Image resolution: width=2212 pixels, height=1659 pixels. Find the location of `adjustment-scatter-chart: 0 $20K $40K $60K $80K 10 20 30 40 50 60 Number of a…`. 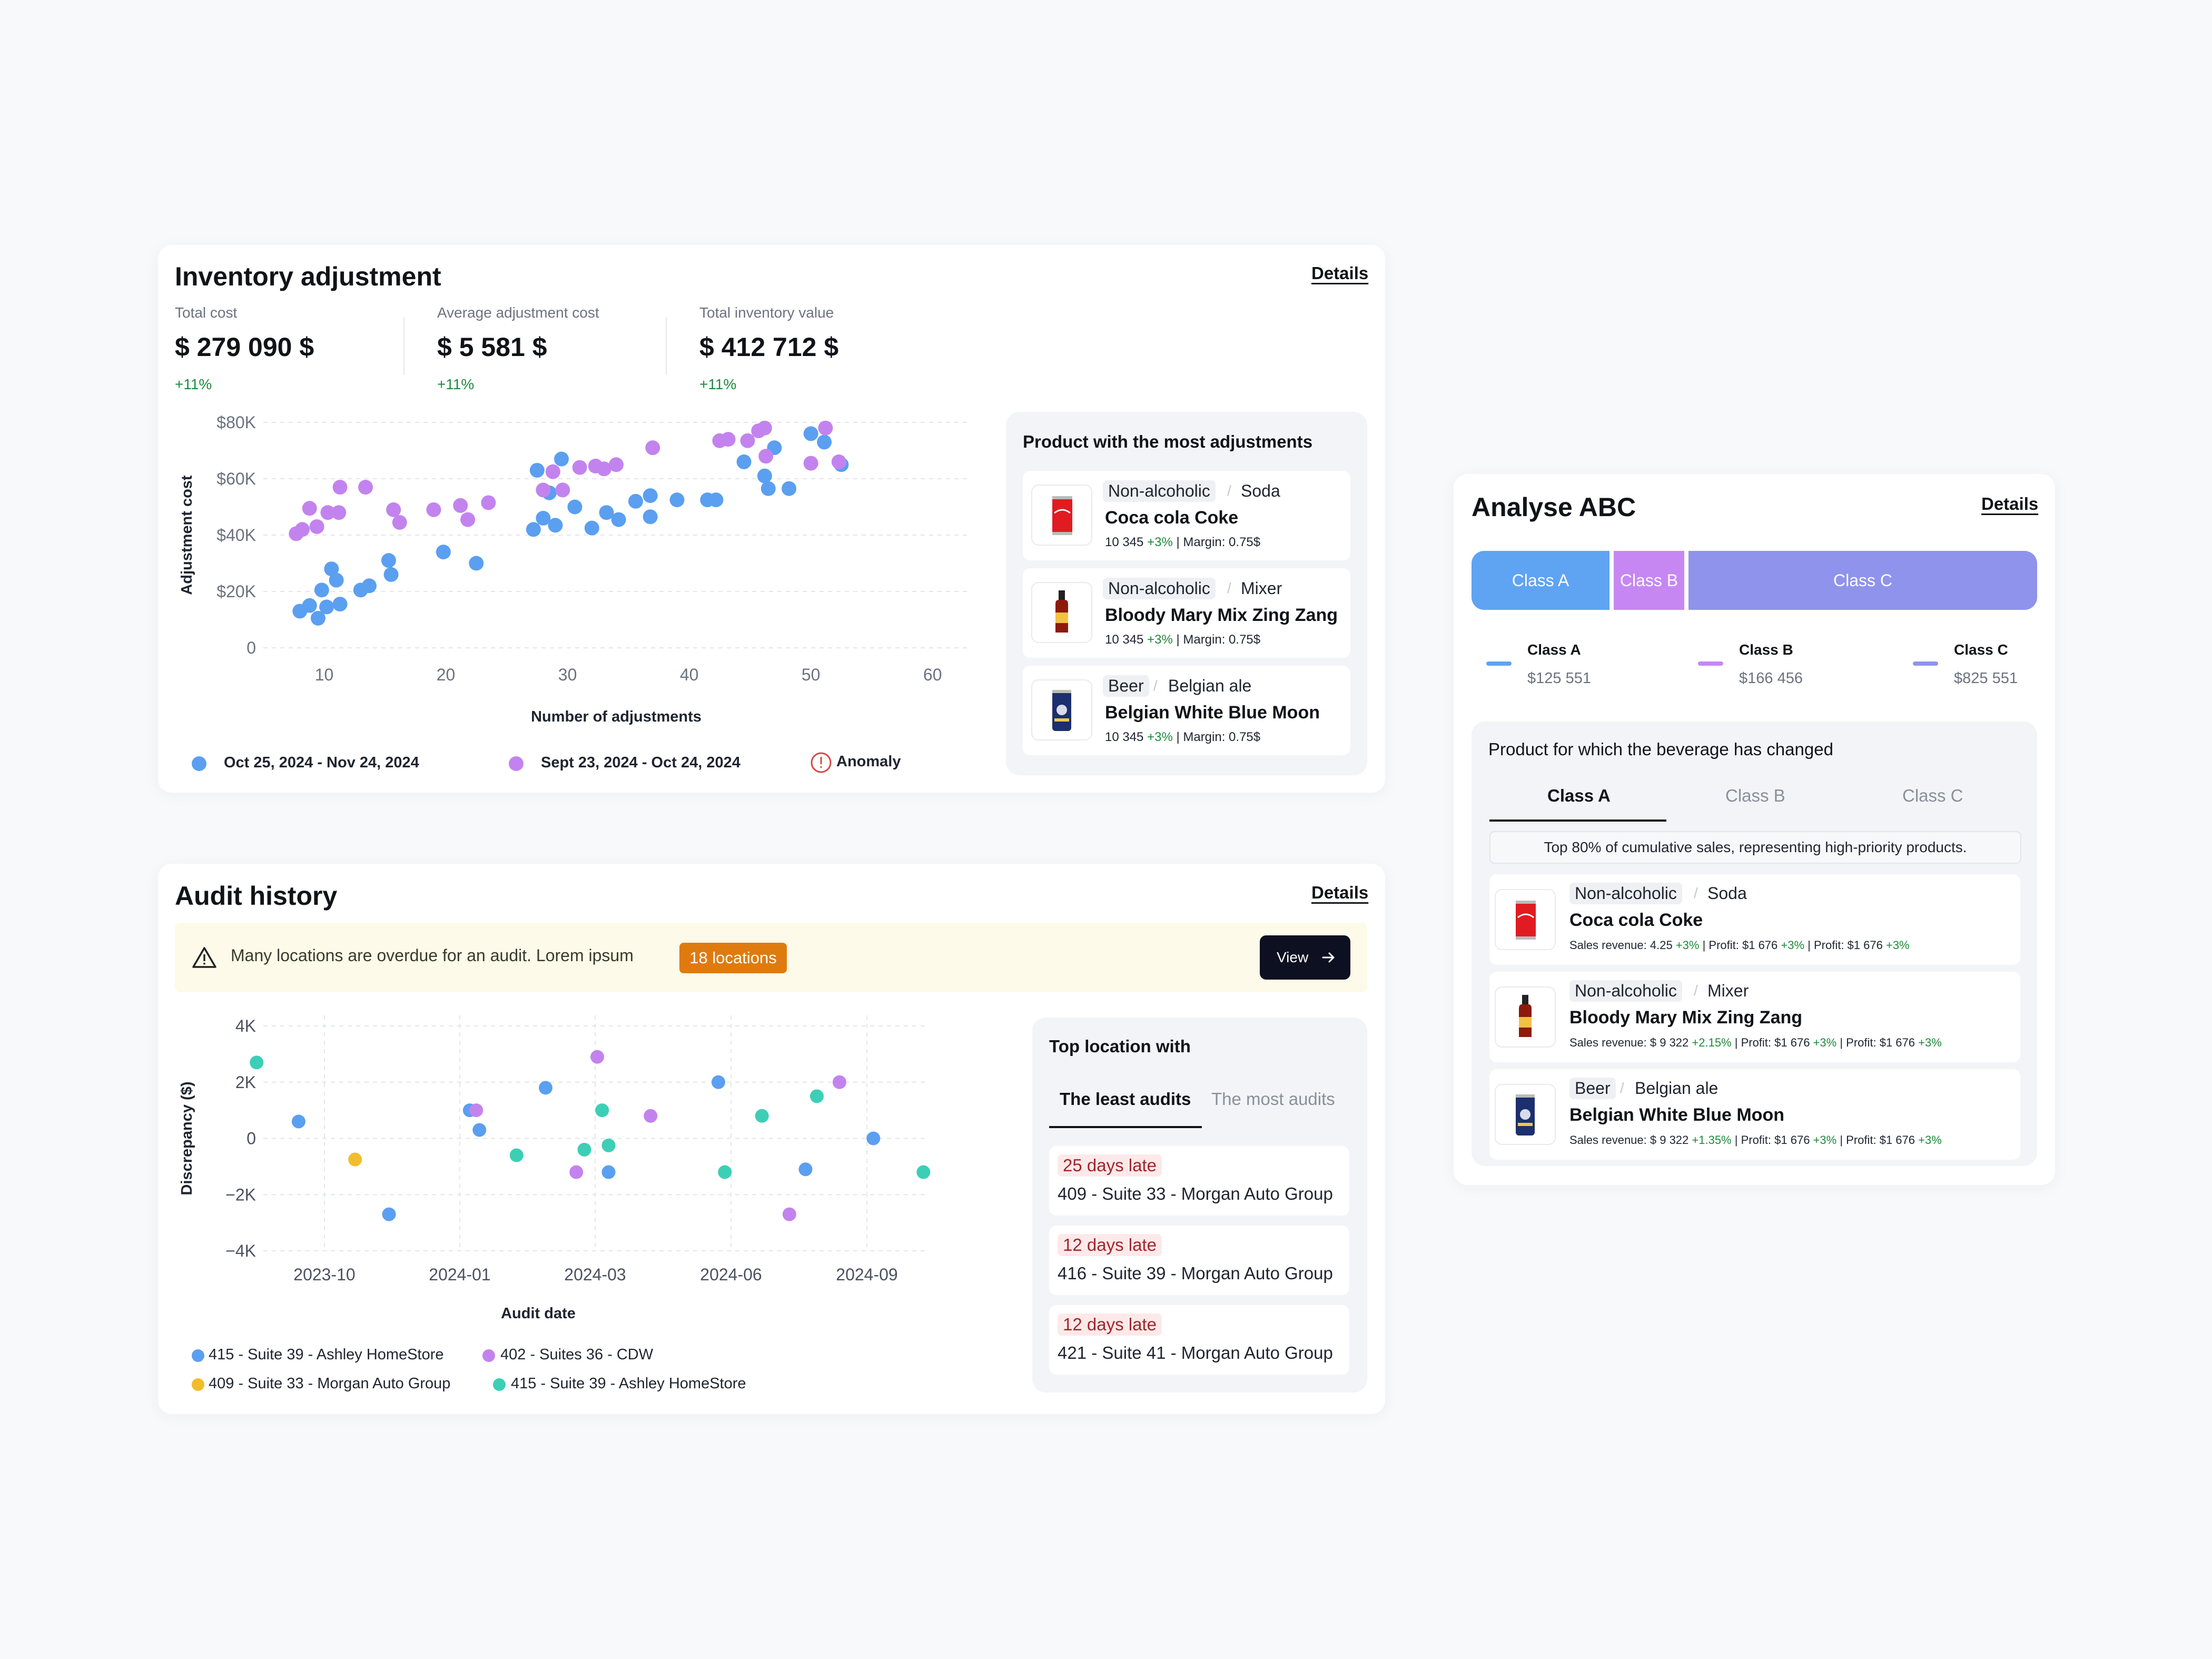

adjustment-scatter-chart: 0 $20K $40K $60K $80K 10 20 30 40 50 60 Number of a… is located at coordinates (574, 569).